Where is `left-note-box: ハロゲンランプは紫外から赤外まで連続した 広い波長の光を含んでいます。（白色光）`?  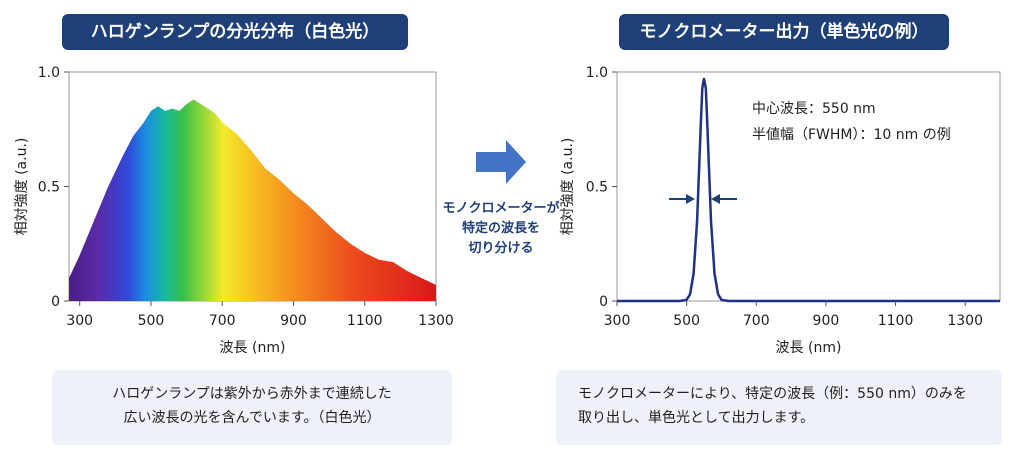
left-note-box: ハロゲンランプは紫外から赤外まで連続した 広い波長の光を含んでいます。（白色光） is located at coordinates (252, 407).